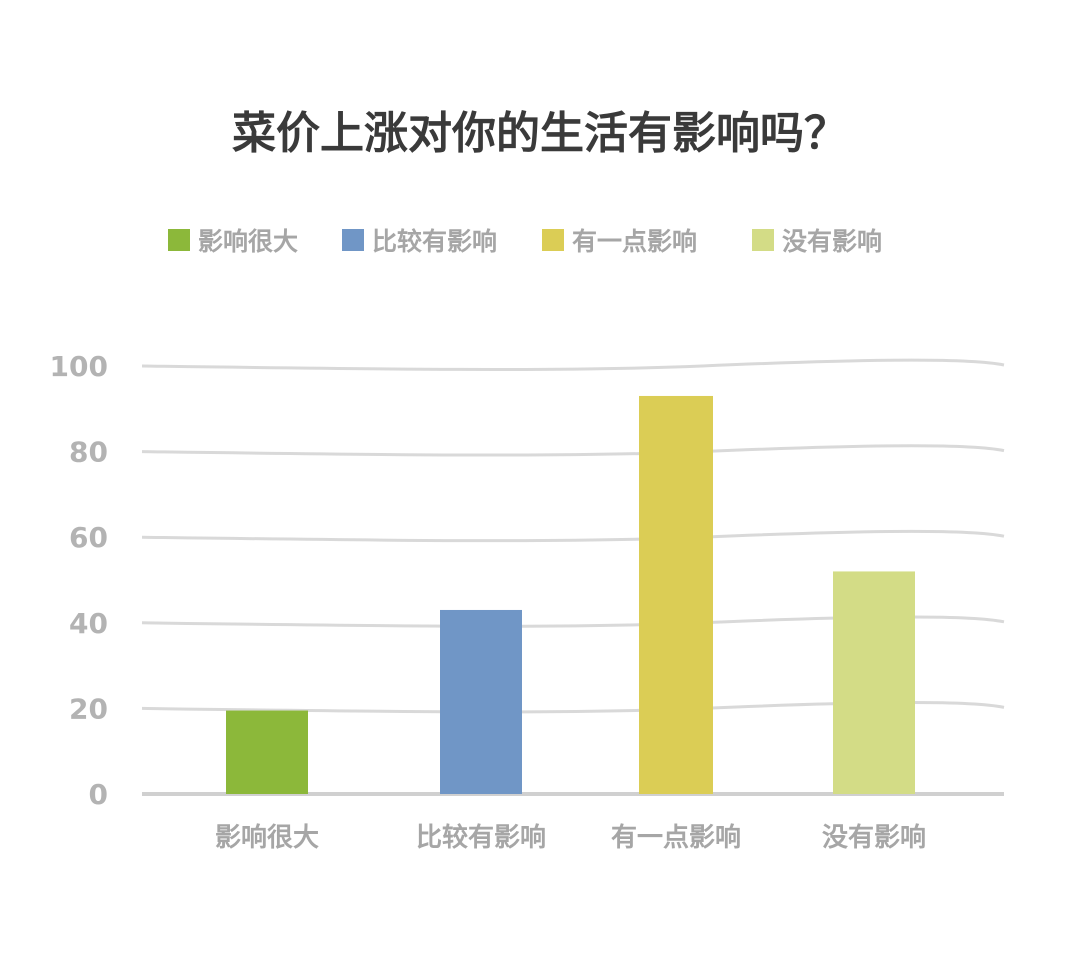 The width and height of the screenshot is (1080, 959). What do you see at coordinates (874, 837) in the screenshot?
I see `x-tick-label: 没有影响` at bounding box center [874, 837].